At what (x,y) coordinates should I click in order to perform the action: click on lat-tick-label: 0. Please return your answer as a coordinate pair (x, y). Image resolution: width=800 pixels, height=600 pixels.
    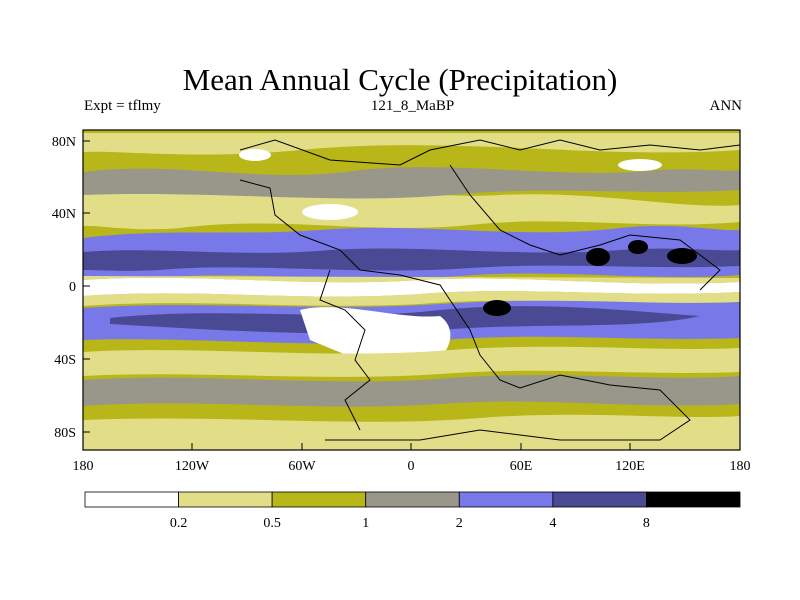
    Looking at the image, I should click on (72, 287).